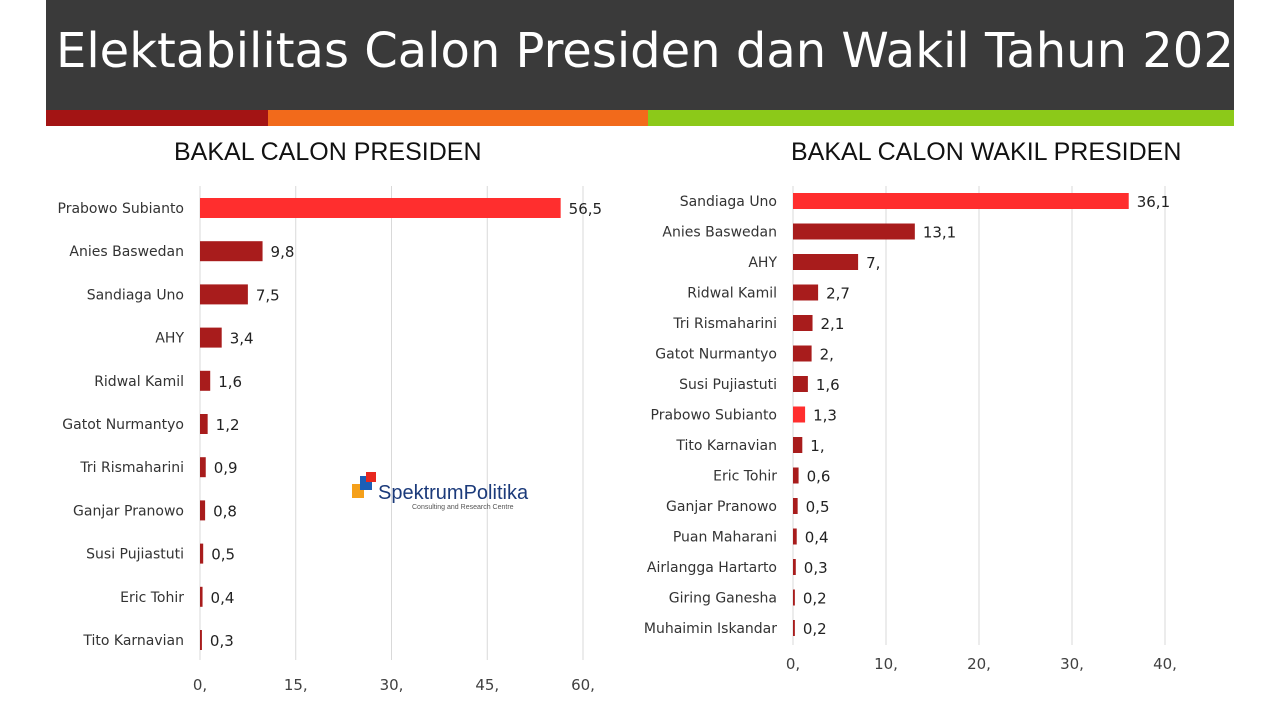 Image resolution: width=1280 pixels, height=720 pixels. Describe the element at coordinates (827, 355) in the screenshot. I see `wapres-data-label: 2,` at that location.